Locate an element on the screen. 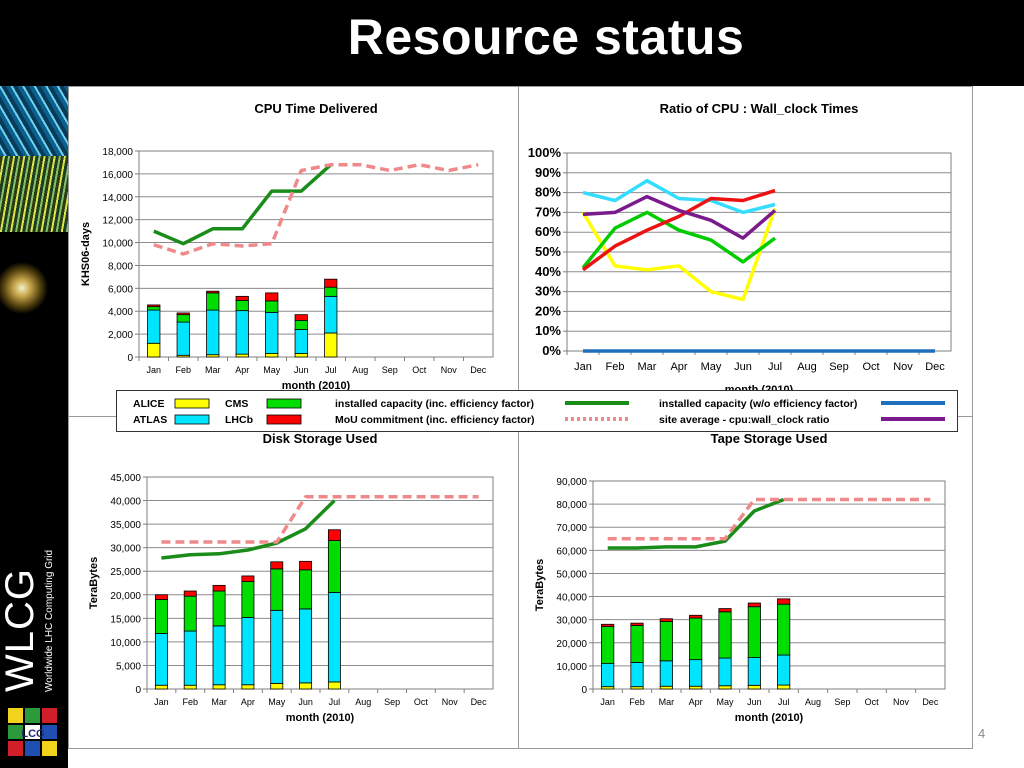 The width and height of the screenshot is (1024, 768). disk-bar-lhcb-jun is located at coordinates (306, 565).